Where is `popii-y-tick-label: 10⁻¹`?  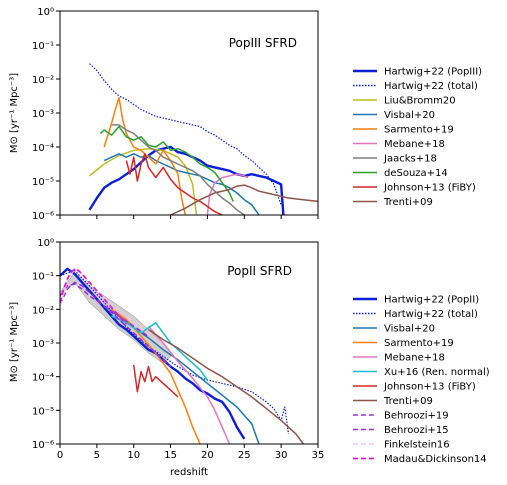 popii-y-tick-label: 10⁻¹ is located at coordinates (43, 277).